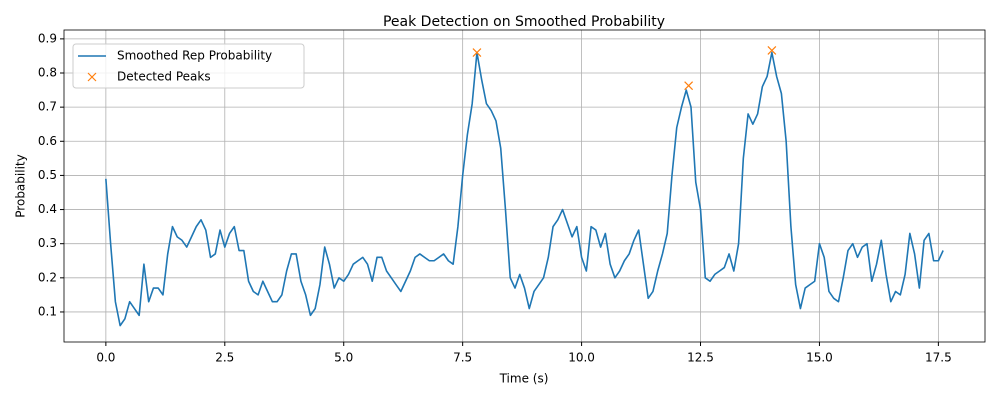  What do you see at coordinates (92, 77) in the screenshot?
I see `legend-swatch` at bounding box center [92, 77].